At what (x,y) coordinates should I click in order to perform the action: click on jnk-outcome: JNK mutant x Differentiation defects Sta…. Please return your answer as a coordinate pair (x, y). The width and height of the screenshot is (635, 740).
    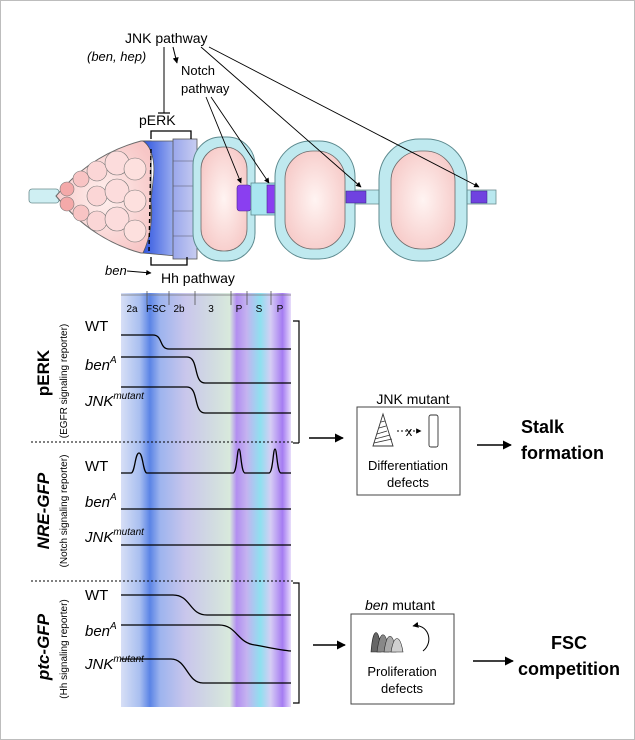
    Looking at the image, I should click on (456, 443).